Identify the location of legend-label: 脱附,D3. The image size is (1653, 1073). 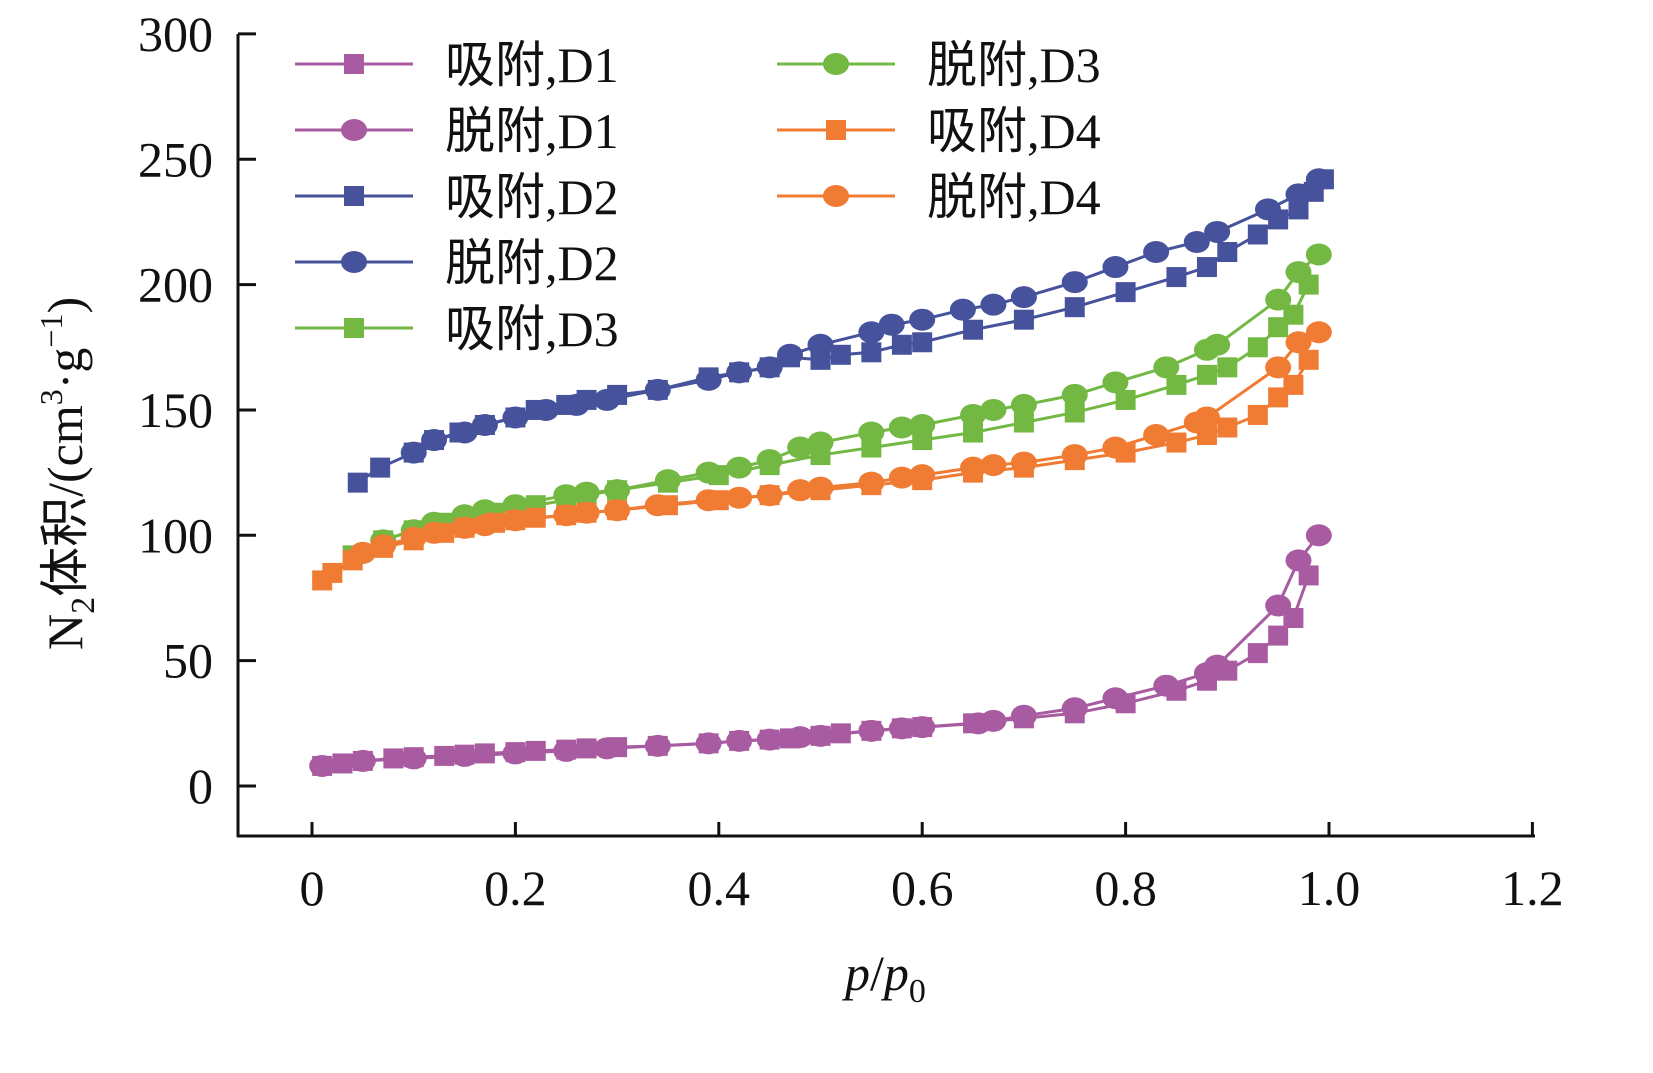
(1014, 65).